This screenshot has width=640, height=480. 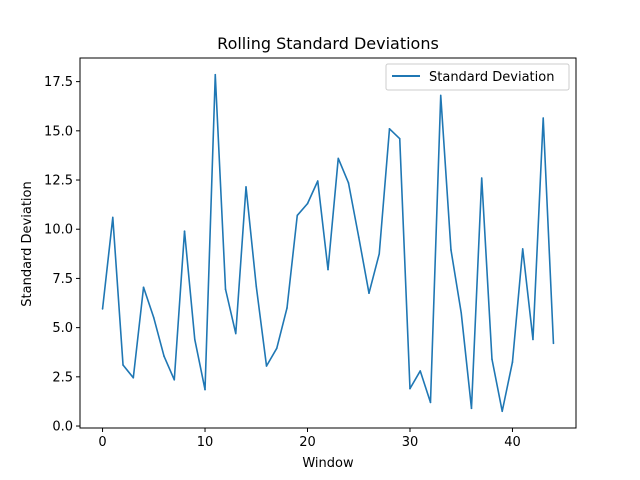 I want to click on y-tick-label: 15.0, so click(x=58, y=131).